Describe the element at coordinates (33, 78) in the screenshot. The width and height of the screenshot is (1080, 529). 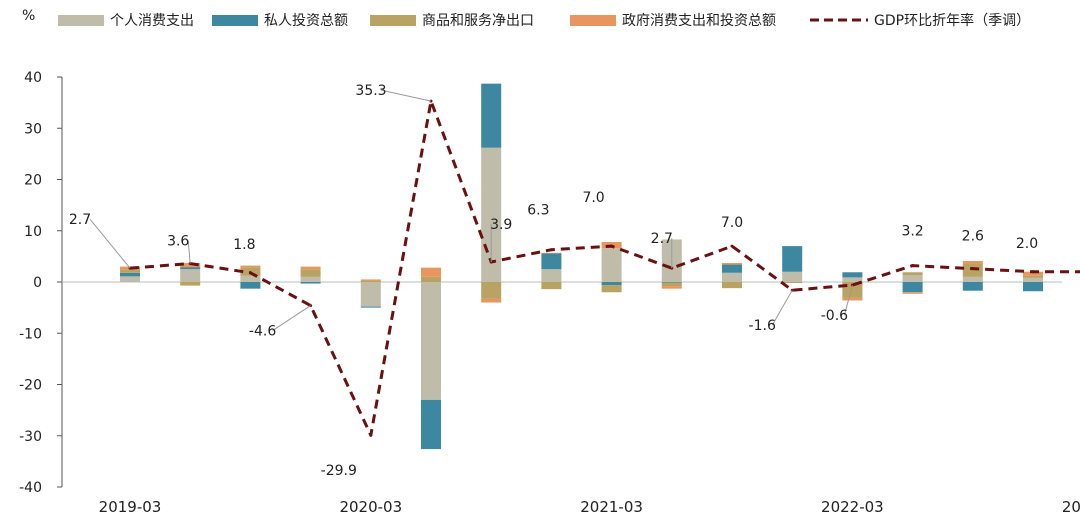
I see `y-tick-label: 40` at that location.